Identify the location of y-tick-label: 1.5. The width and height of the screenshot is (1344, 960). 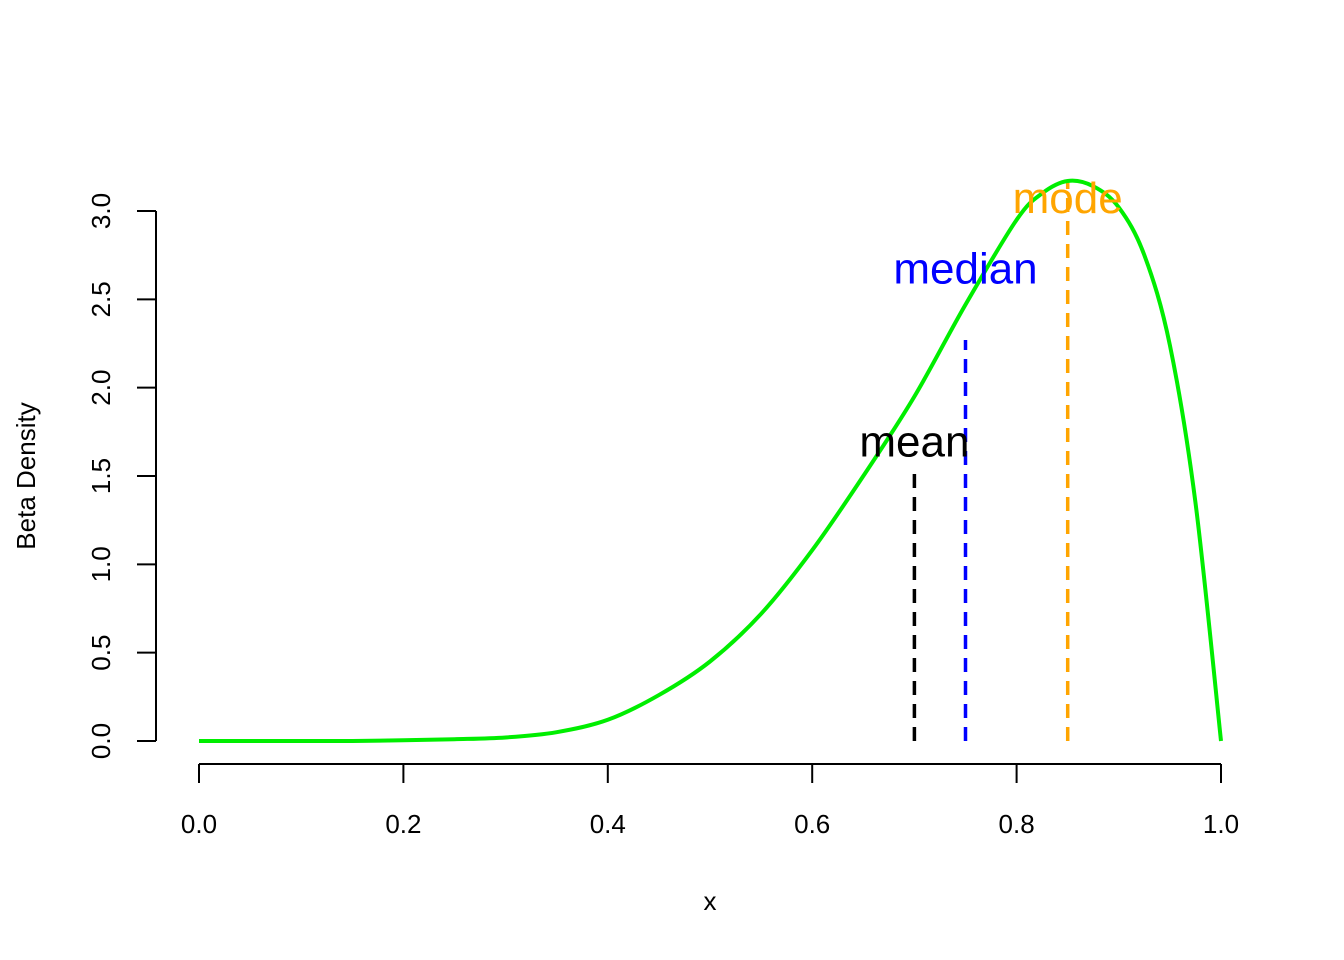
(101, 476).